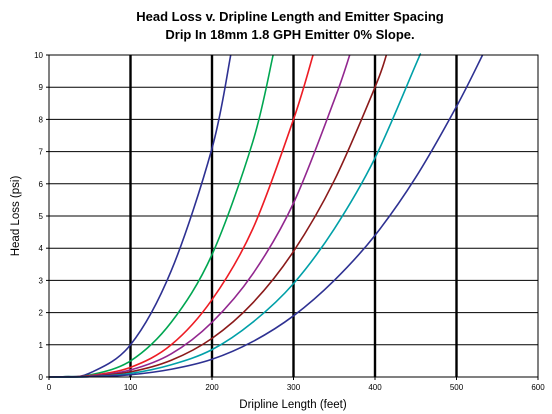  I want to click on x-tick-label: 500, so click(457, 387).